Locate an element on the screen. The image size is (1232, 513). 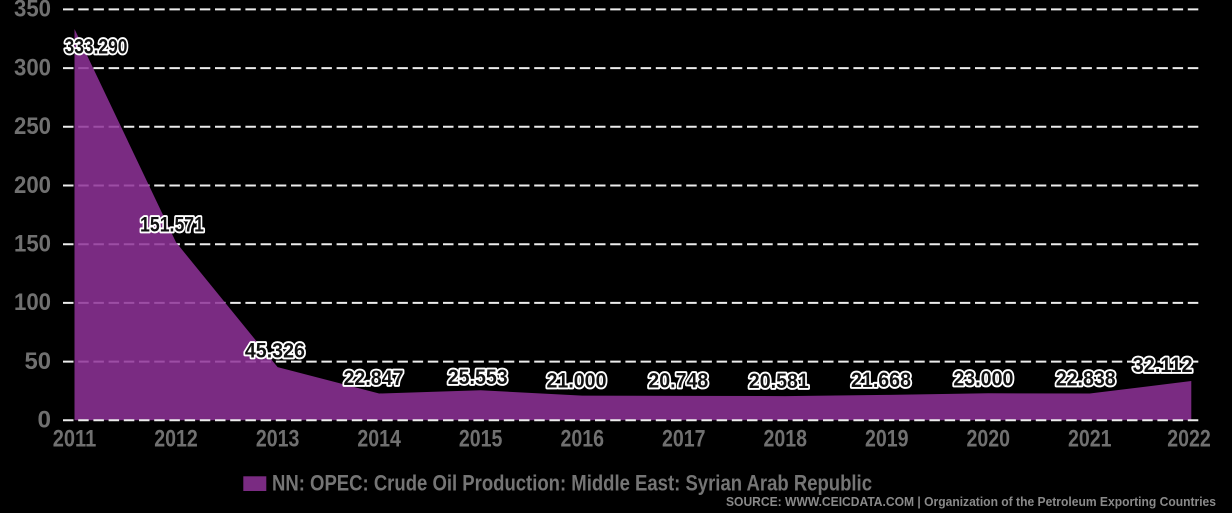
svg-text: 2015 is located at coordinates (481, 439).